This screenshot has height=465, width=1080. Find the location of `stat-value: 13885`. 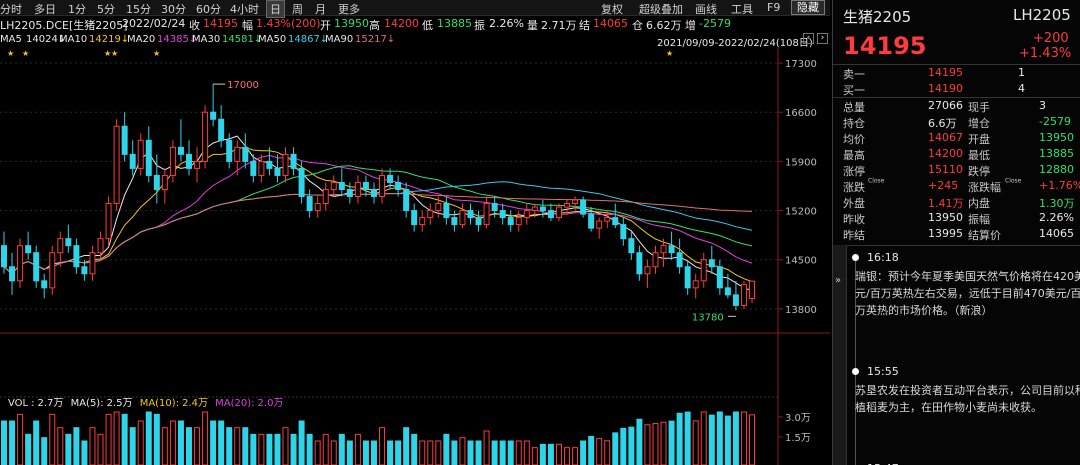

stat-value: 13885 is located at coordinates (1056, 153).